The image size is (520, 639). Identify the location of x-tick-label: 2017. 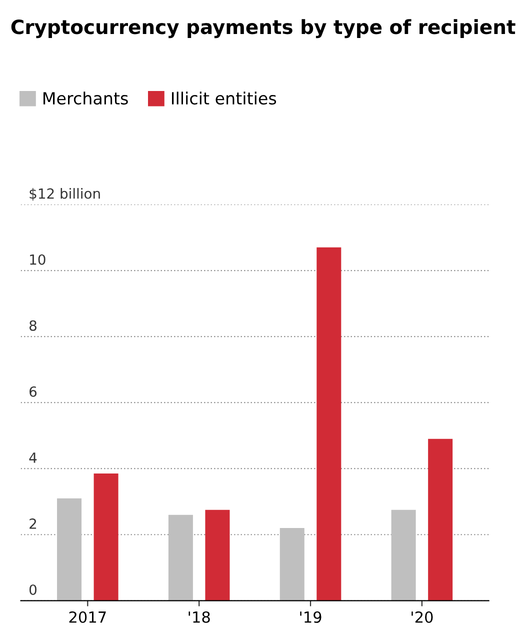
(87, 617).